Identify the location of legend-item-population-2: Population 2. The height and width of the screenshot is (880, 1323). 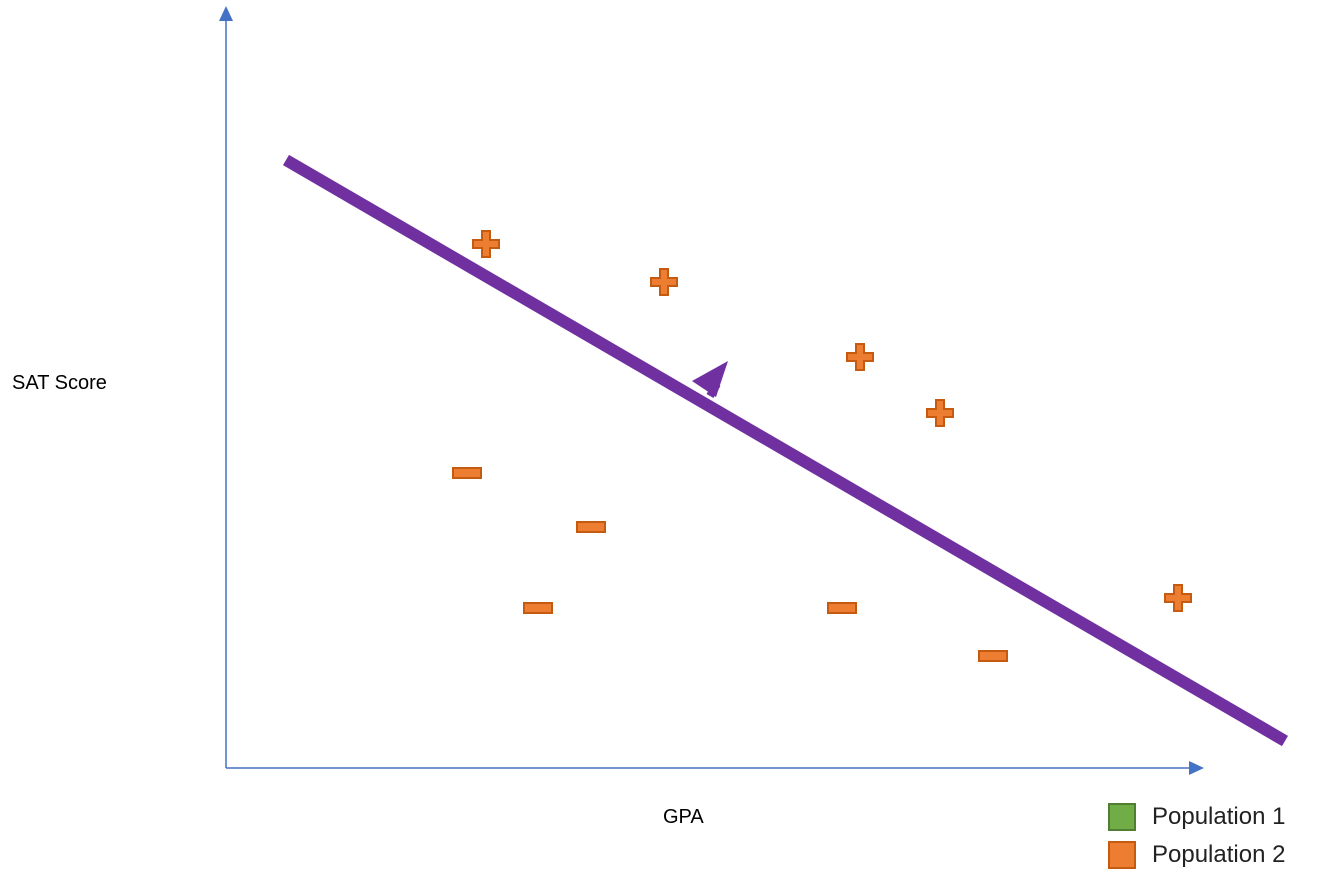
(1196, 855).